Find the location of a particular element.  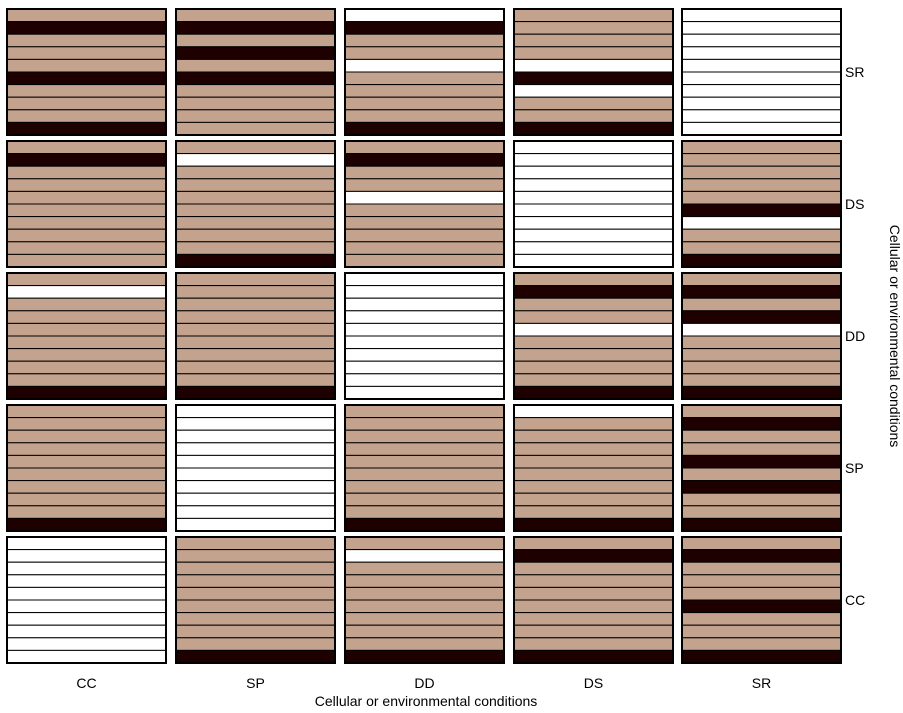

panel-sr-cc is located at coordinates (86, 72).